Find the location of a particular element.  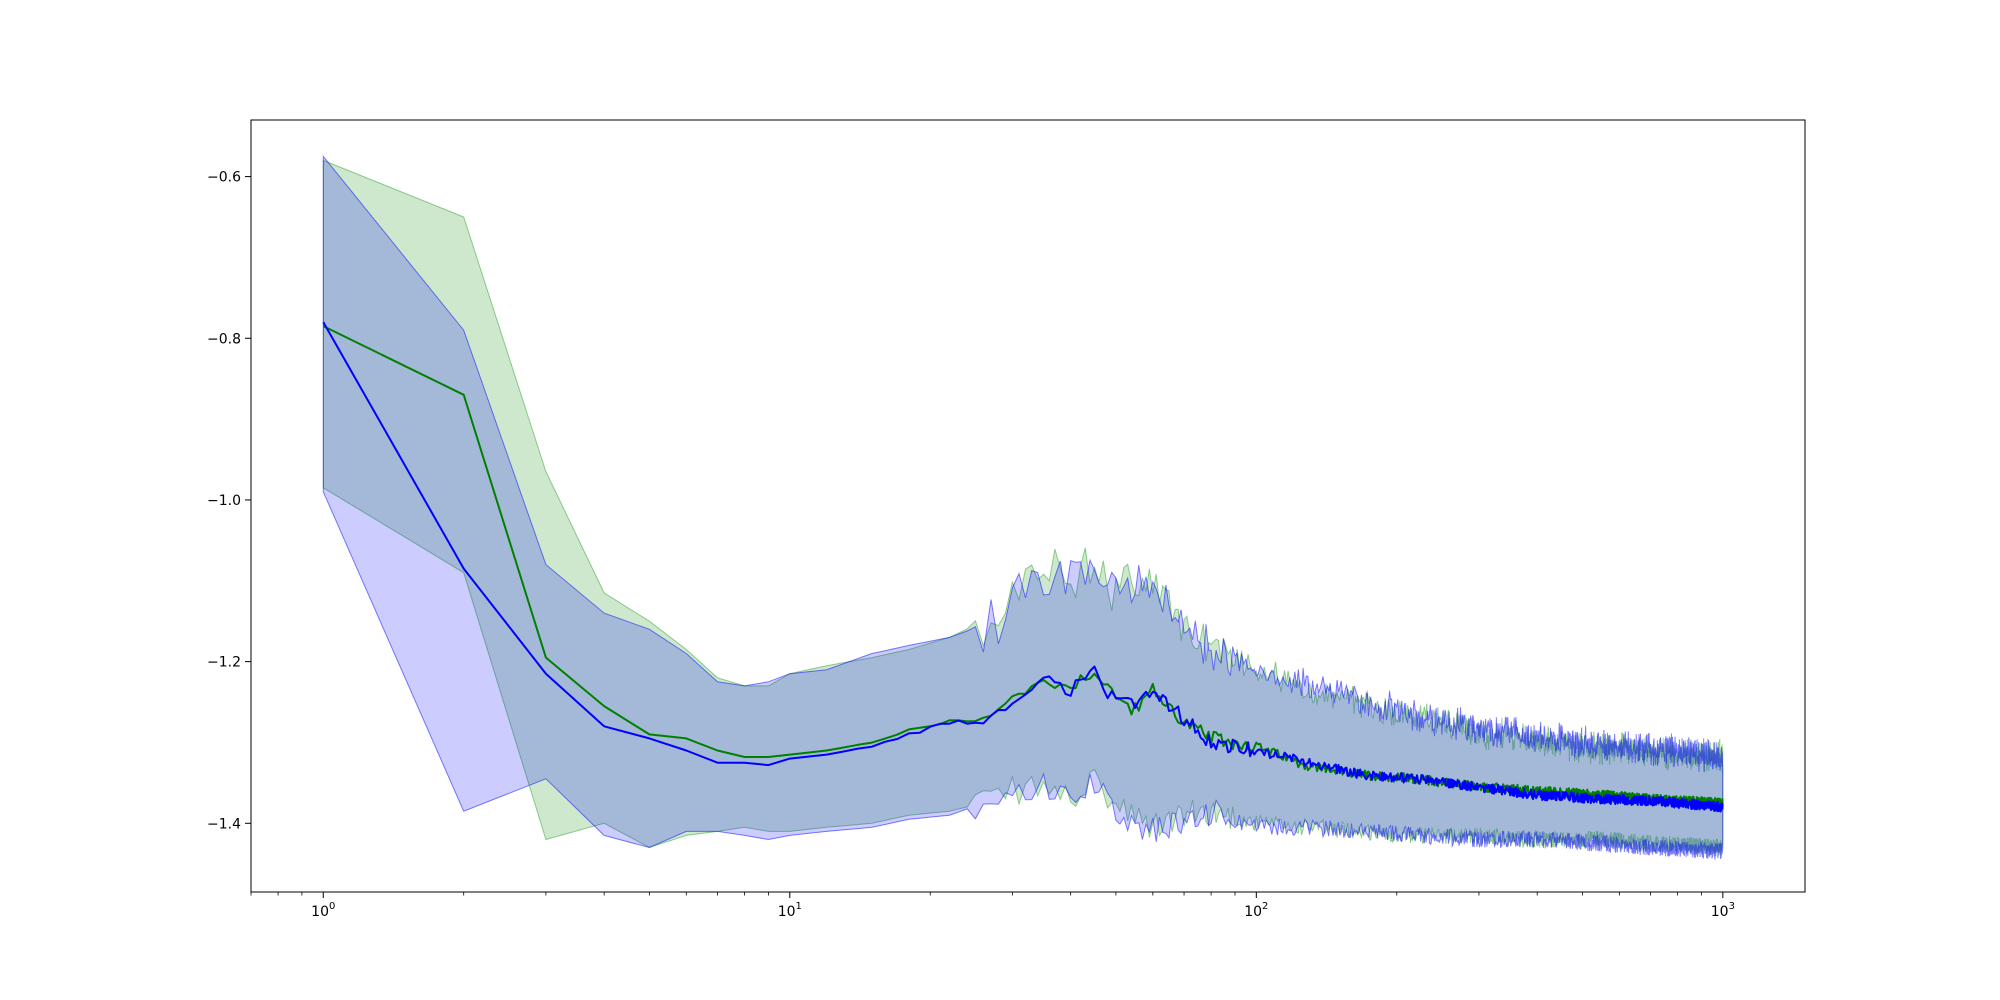

y-tick-label: −1.0 is located at coordinates (224, 501).